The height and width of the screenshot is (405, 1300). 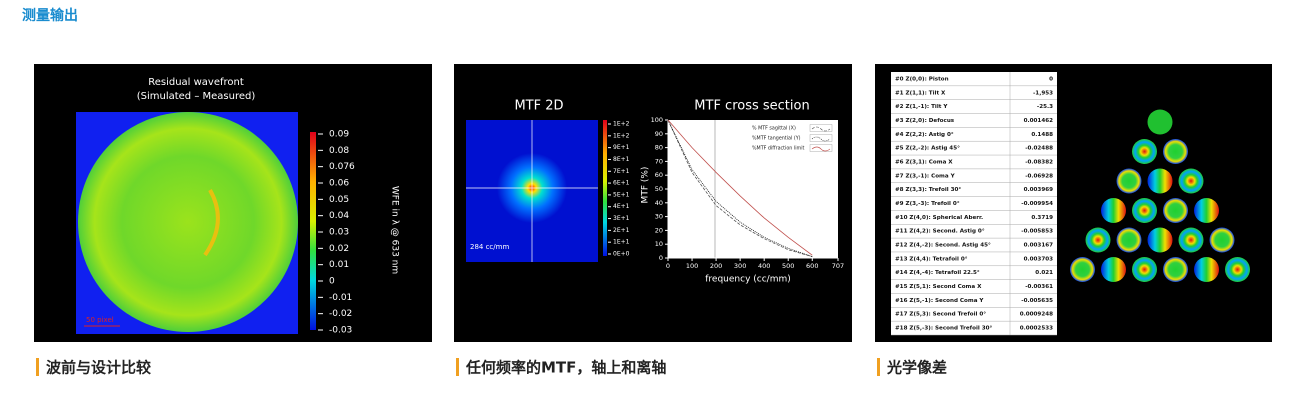 What do you see at coordinates (646, 185) in the screenshot?
I see `y-axis-label: MTF (%)` at bounding box center [646, 185].